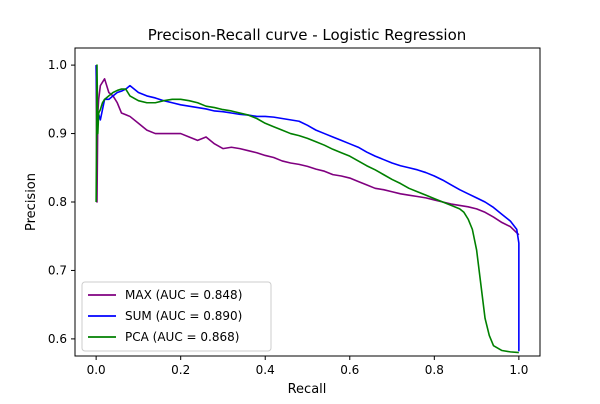 The width and height of the screenshot is (600, 404). I want to click on y-tick-label: 1.0, so click(57, 65).